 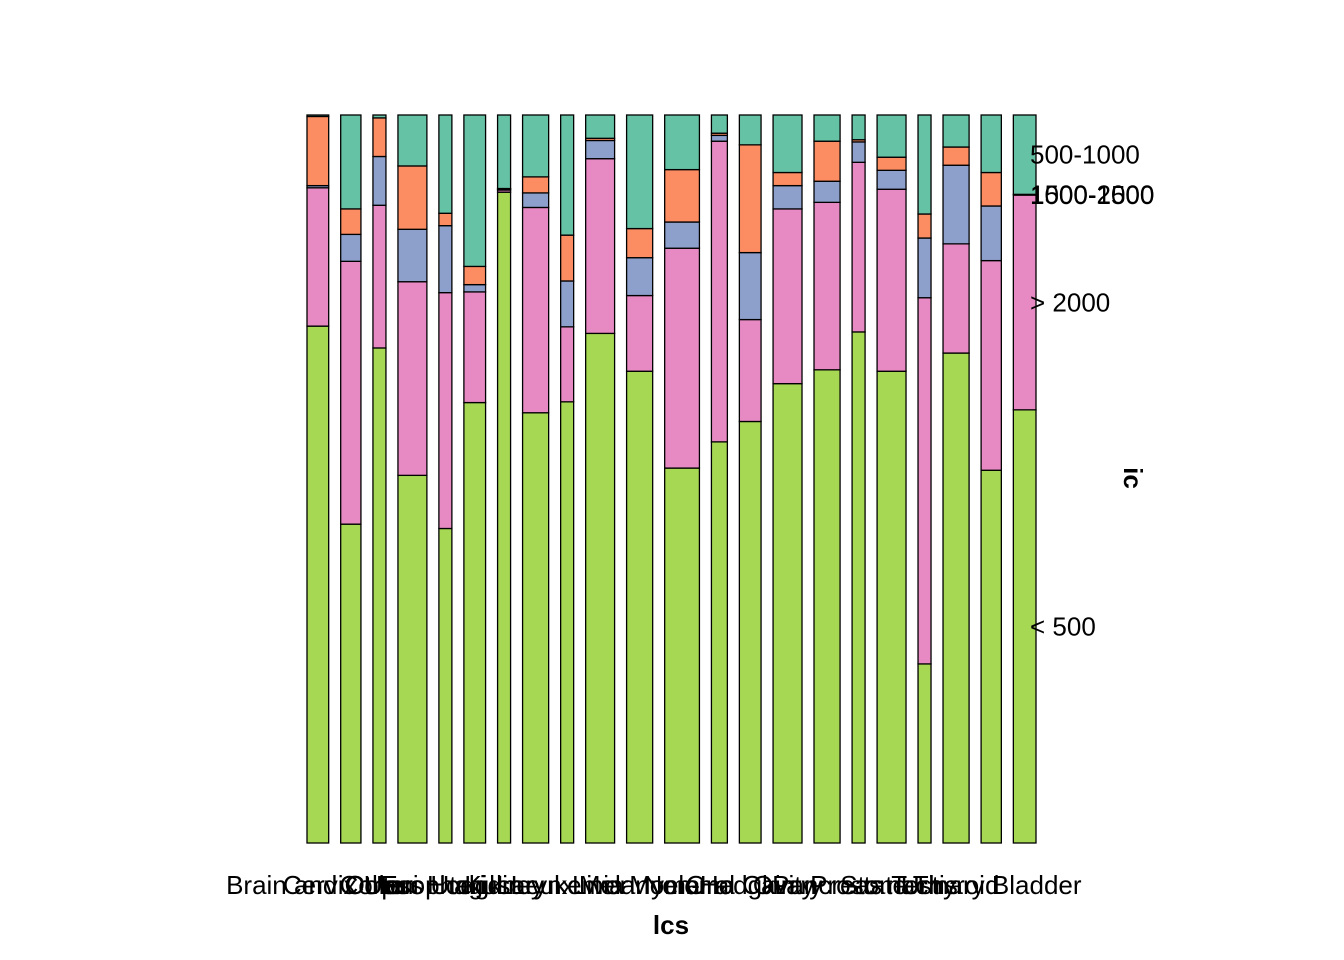 I want to click on y-tick-label: < 500, so click(x=1063, y=626).